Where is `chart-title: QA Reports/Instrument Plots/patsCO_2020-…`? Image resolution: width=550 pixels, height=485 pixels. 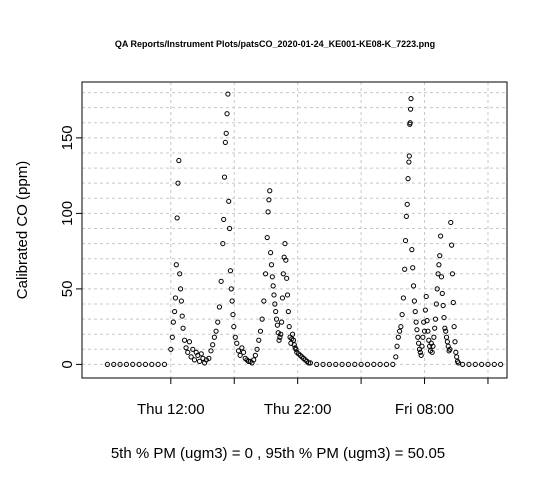 chart-title: QA Reports/Instrument Plots/patsCO_2020-… is located at coordinates (275, 44).